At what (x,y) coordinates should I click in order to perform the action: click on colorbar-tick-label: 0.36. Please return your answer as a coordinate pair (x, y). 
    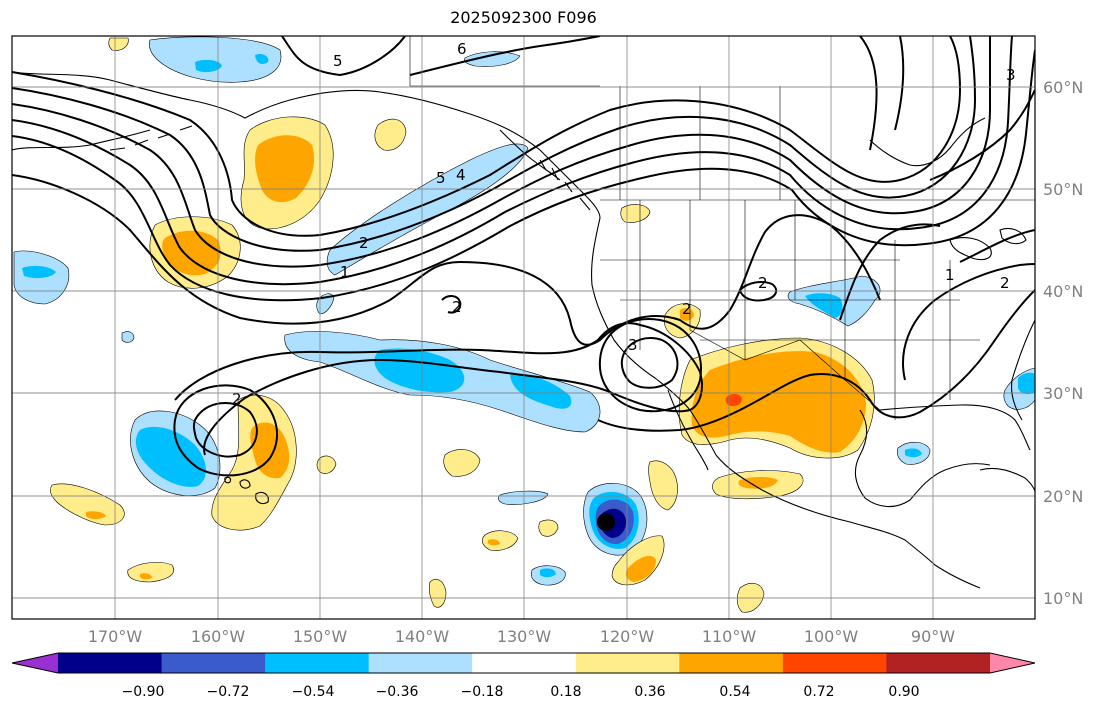
    Looking at the image, I should click on (649, 692).